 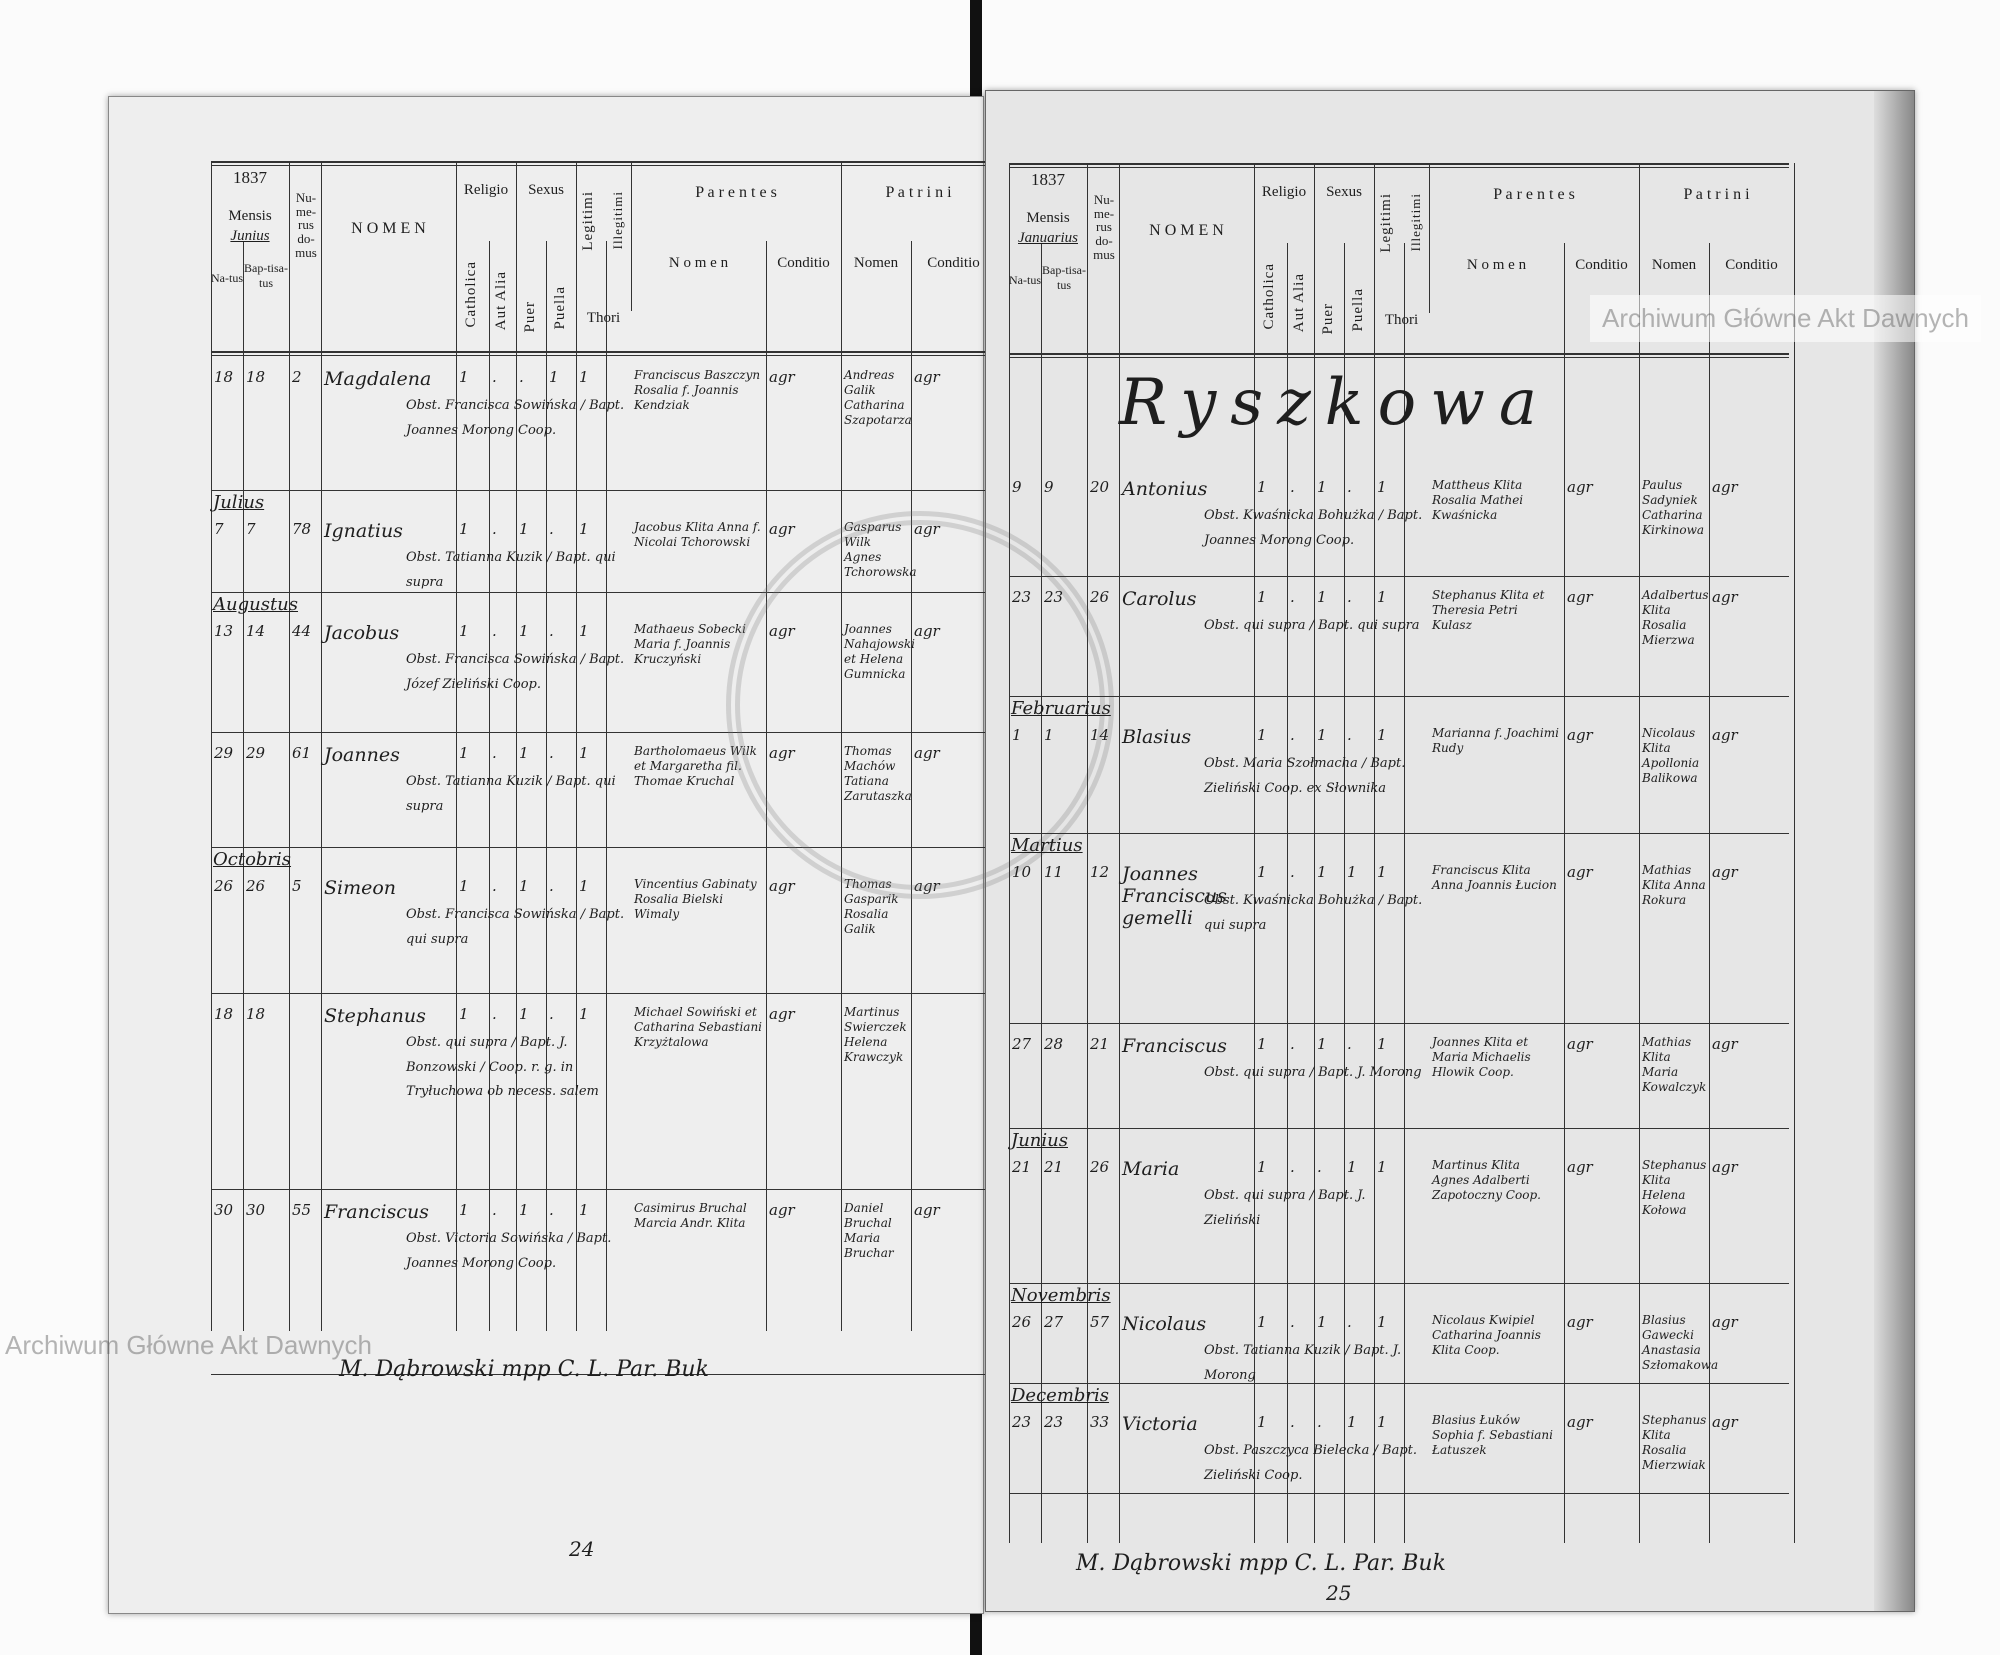 What do you see at coordinates (297, 377) in the screenshot?
I see `house-number: 2` at bounding box center [297, 377].